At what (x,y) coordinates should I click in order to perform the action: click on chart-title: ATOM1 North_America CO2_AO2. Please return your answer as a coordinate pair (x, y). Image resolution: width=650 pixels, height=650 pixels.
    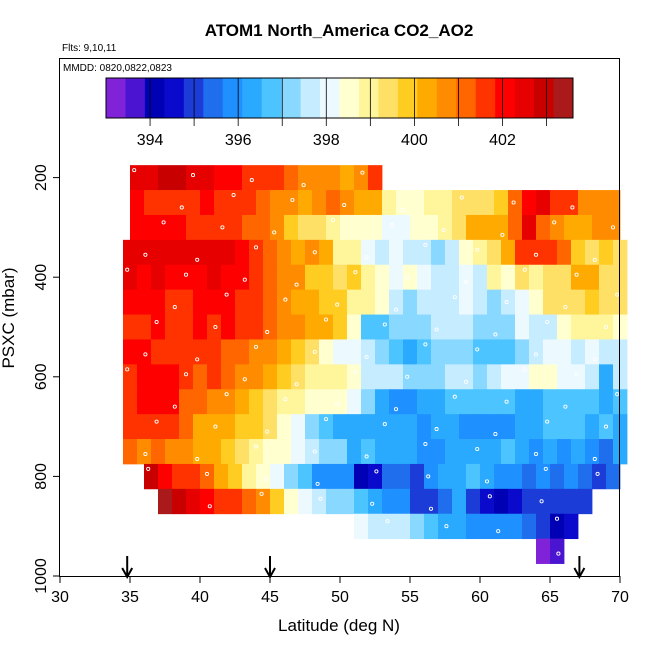
    Looking at the image, I should click on (339, 30).